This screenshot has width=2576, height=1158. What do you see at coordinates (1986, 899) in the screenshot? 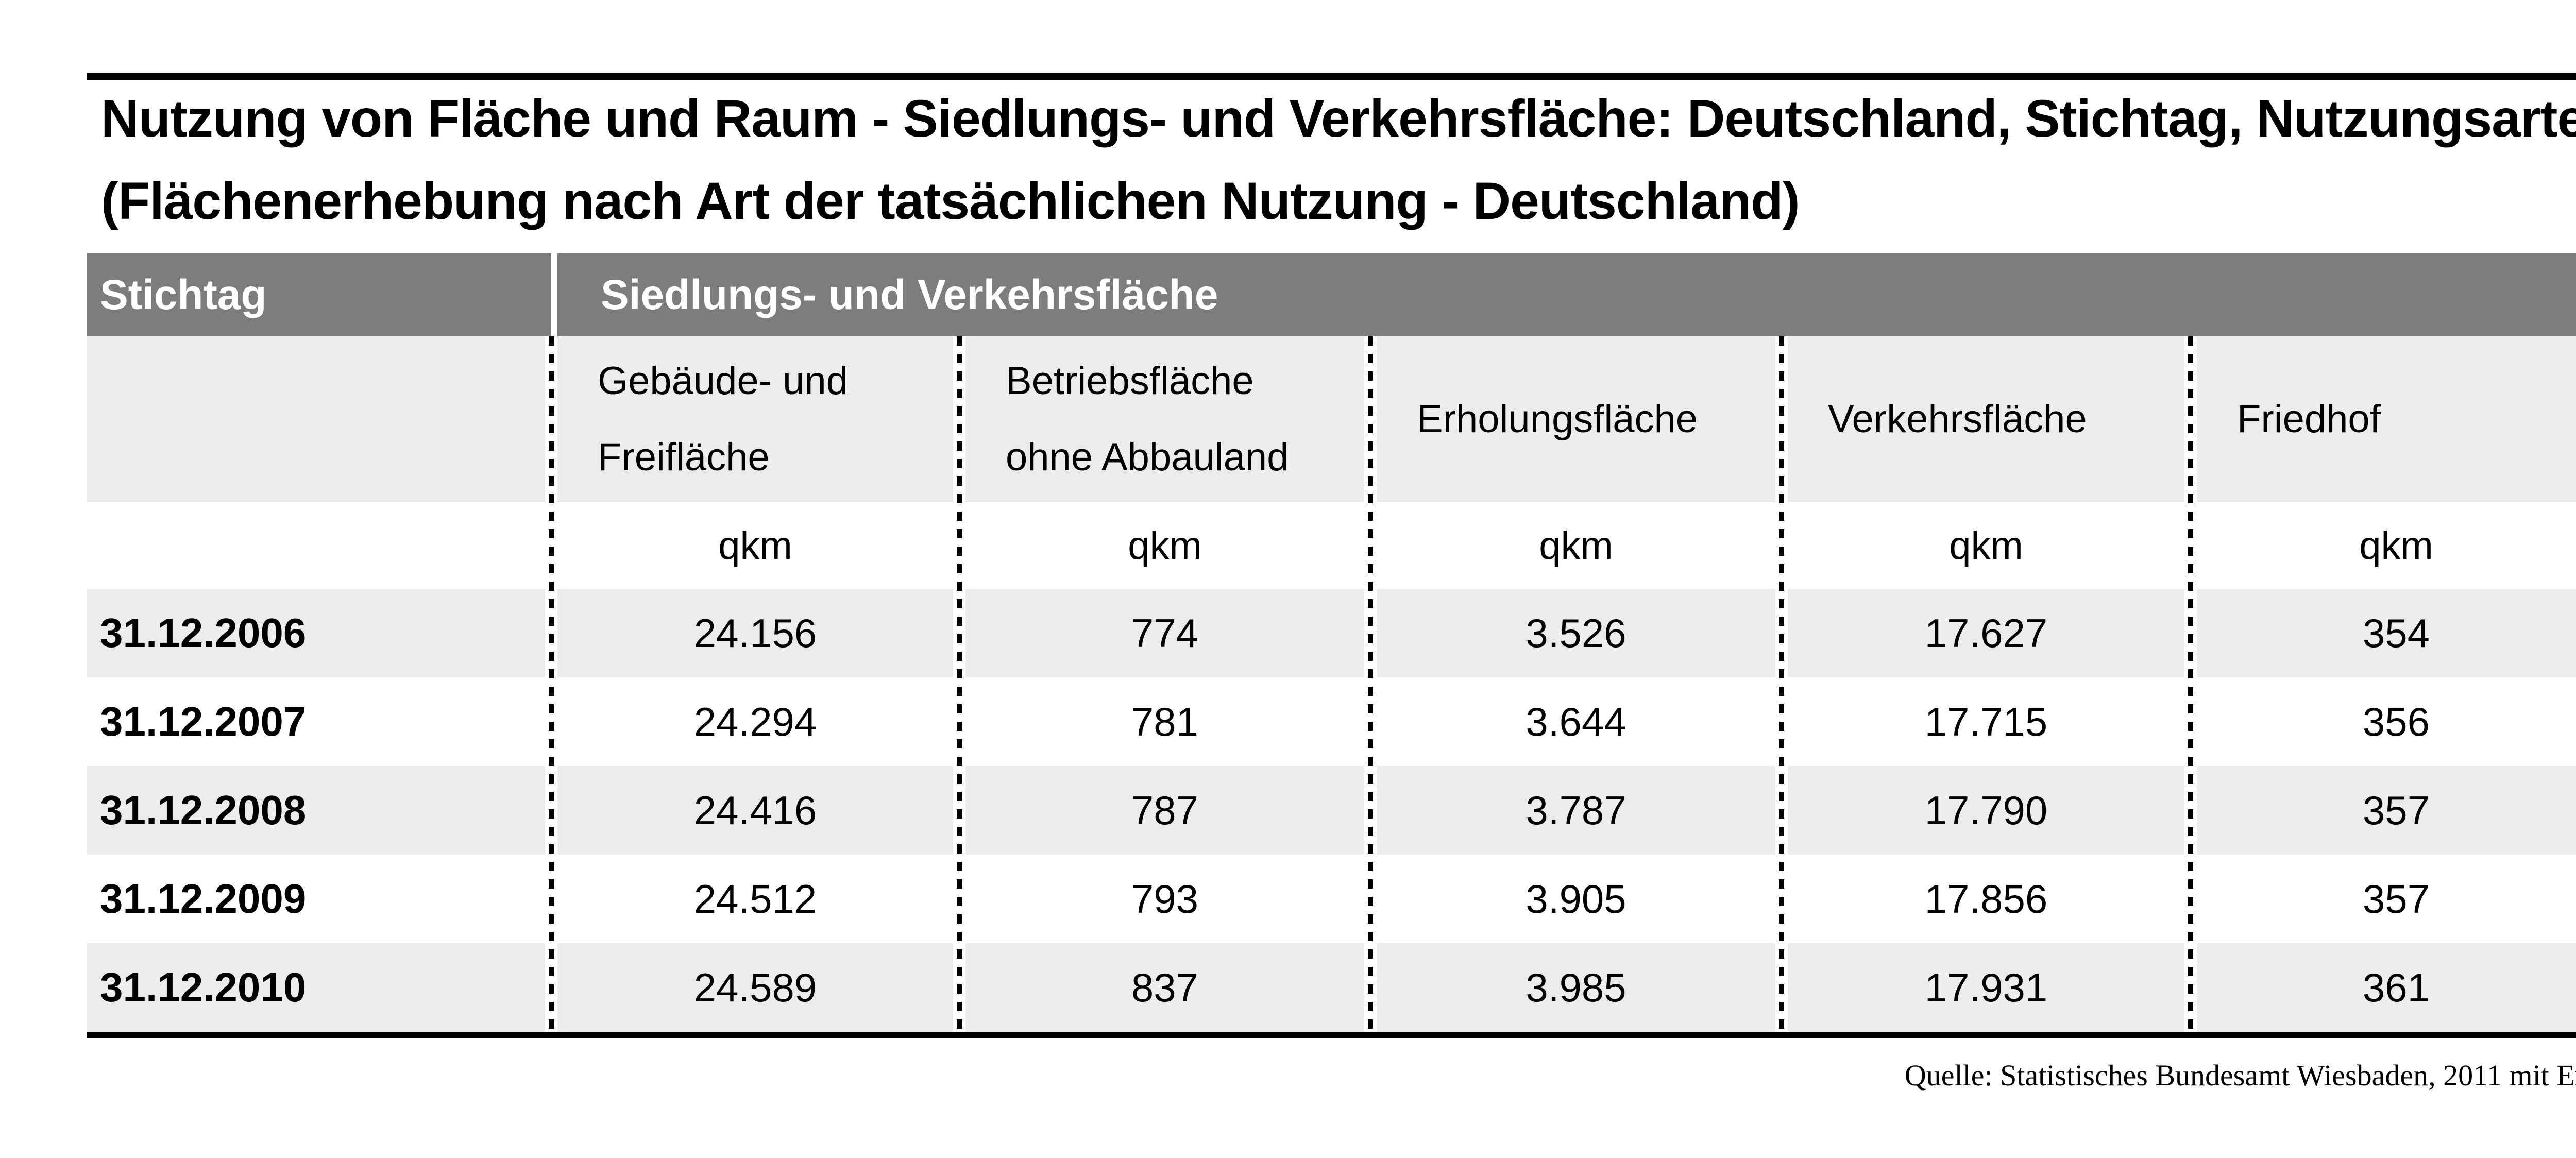
I see `value-cell: 17.856` at bounding box center [1986, 899].